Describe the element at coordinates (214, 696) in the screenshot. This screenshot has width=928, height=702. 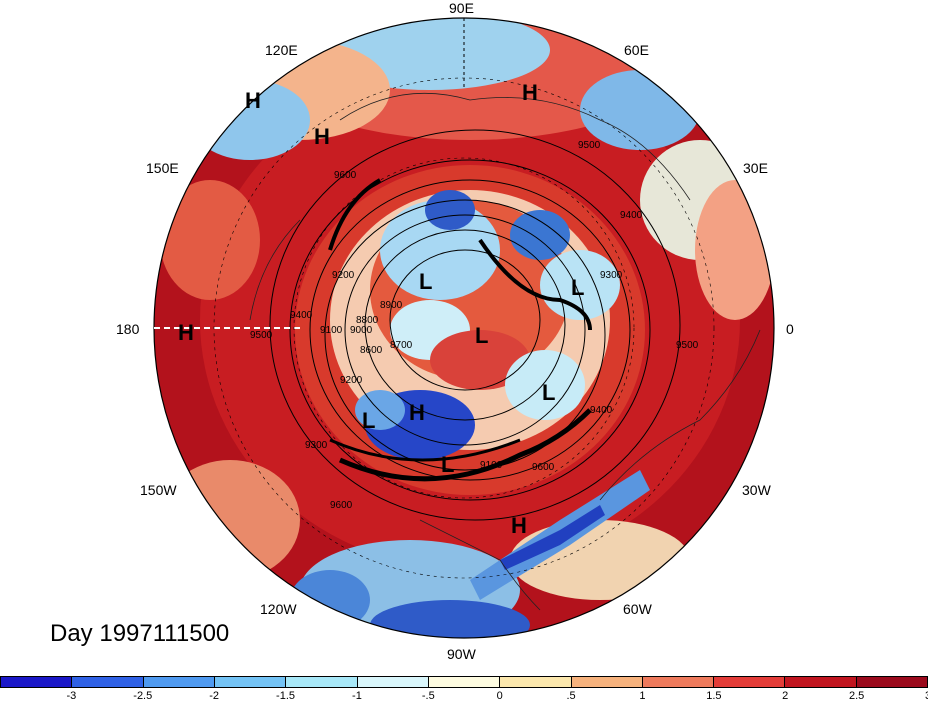
I see `colorbar-tick-label: -2` at that location.